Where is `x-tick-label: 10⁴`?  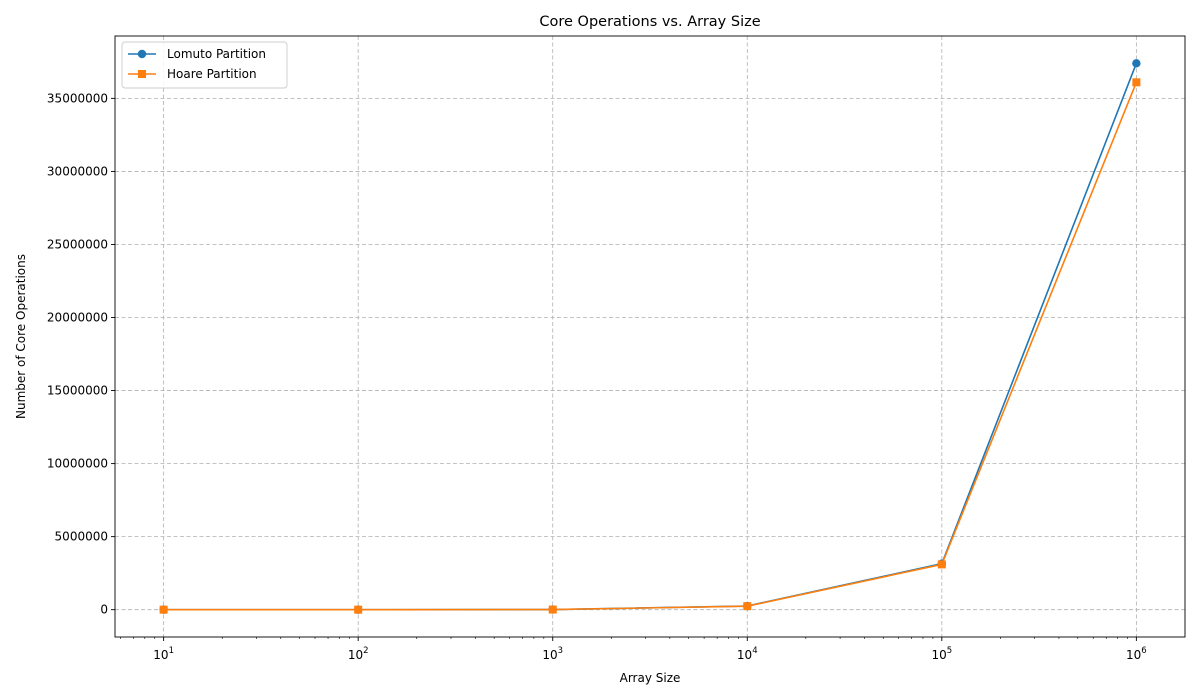 x-tick-label: 10⁴ is located at coordinates (747, 654).